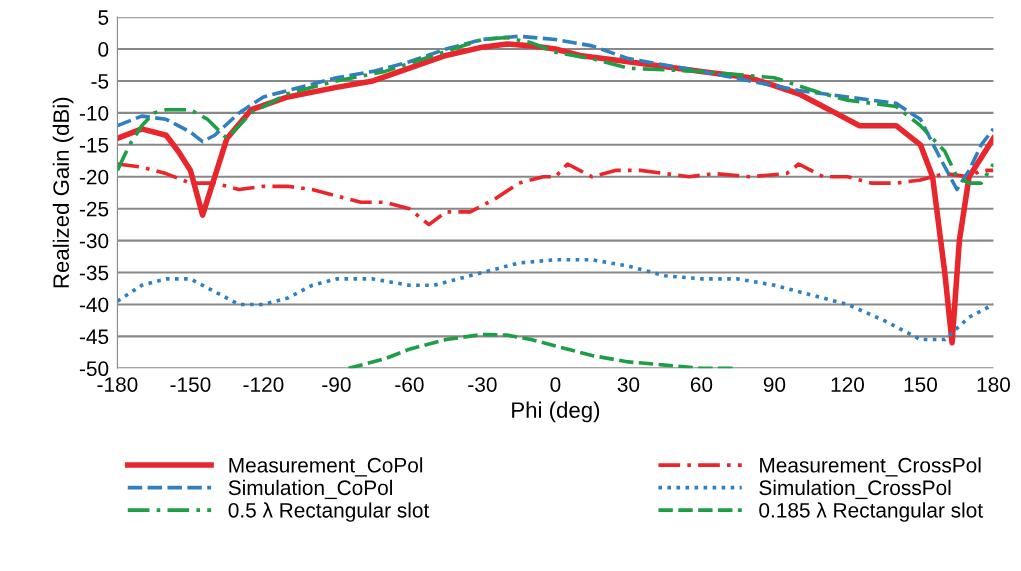 This screenshot has width=1021, height=571. Describe the element at coordinates (409, 384) in the screenshot. I see `x-tick-label: -60` at that location.